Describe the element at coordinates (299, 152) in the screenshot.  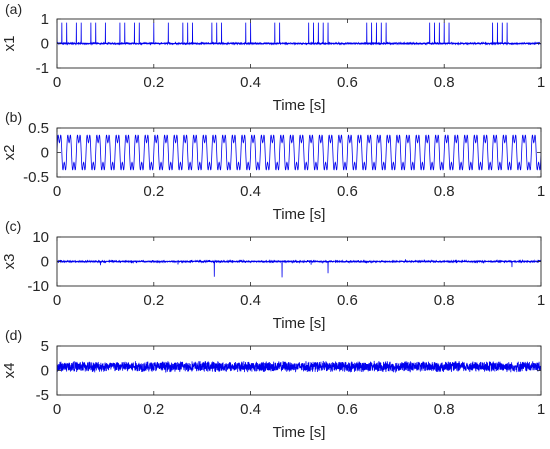
I see `signal-line-x2` at that location.